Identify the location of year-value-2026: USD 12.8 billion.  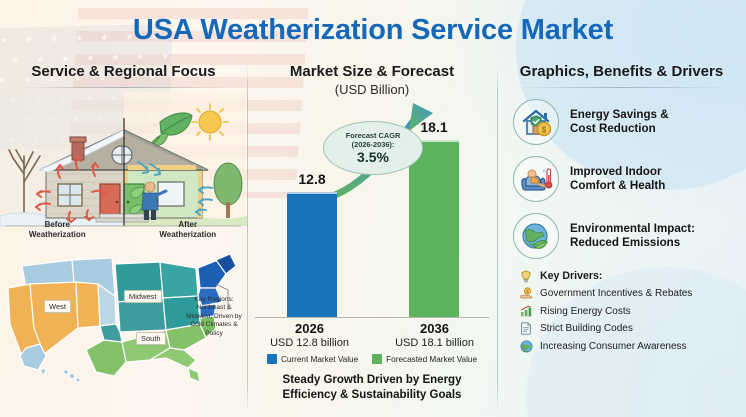
(309, 343).